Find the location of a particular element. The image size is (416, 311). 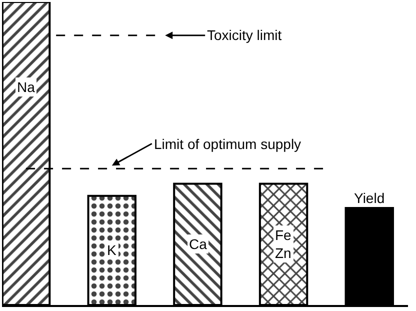

x-tick-label: K is located at coordinates (112, 250).